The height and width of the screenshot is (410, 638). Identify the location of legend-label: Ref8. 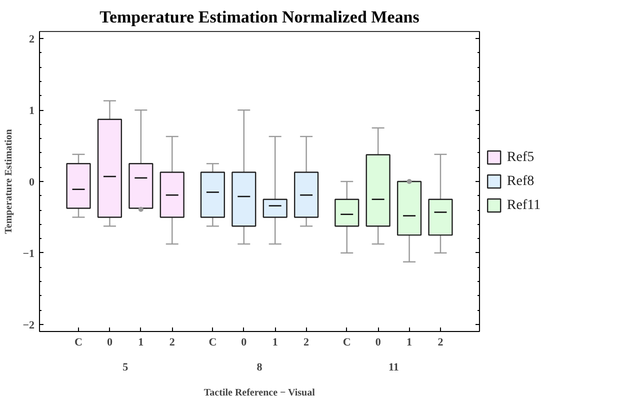
(520, 181).